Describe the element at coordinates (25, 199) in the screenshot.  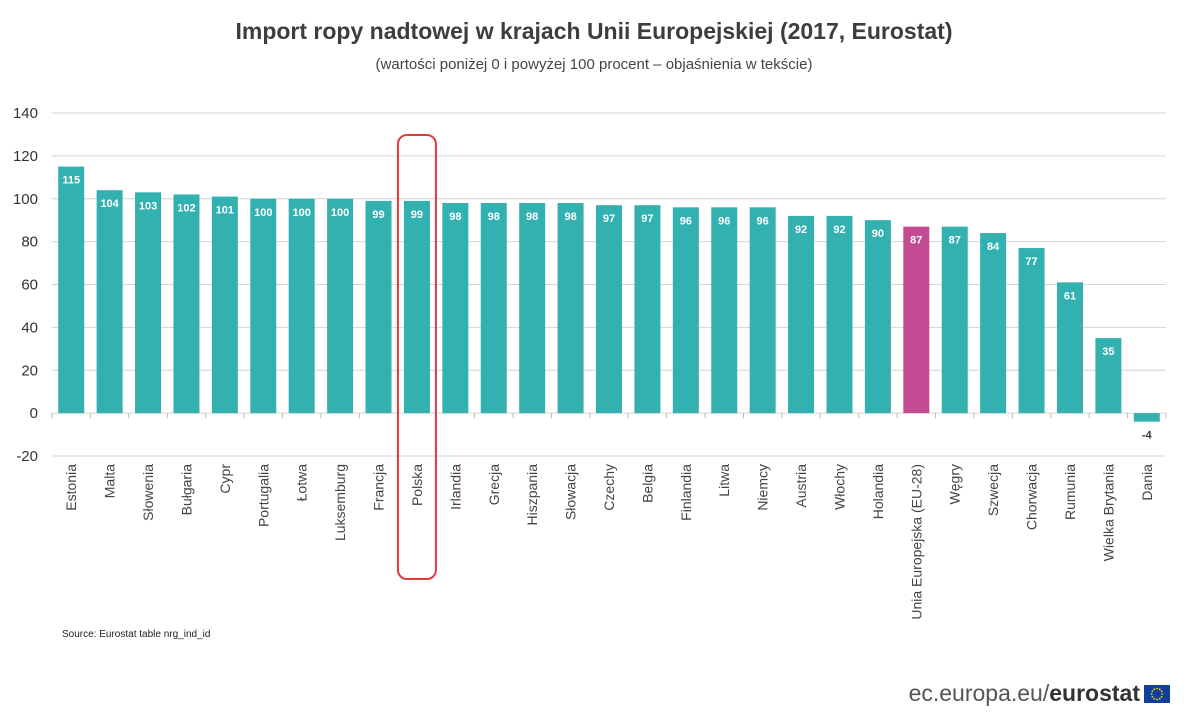
I see `y-tick-label: 100` at that location.